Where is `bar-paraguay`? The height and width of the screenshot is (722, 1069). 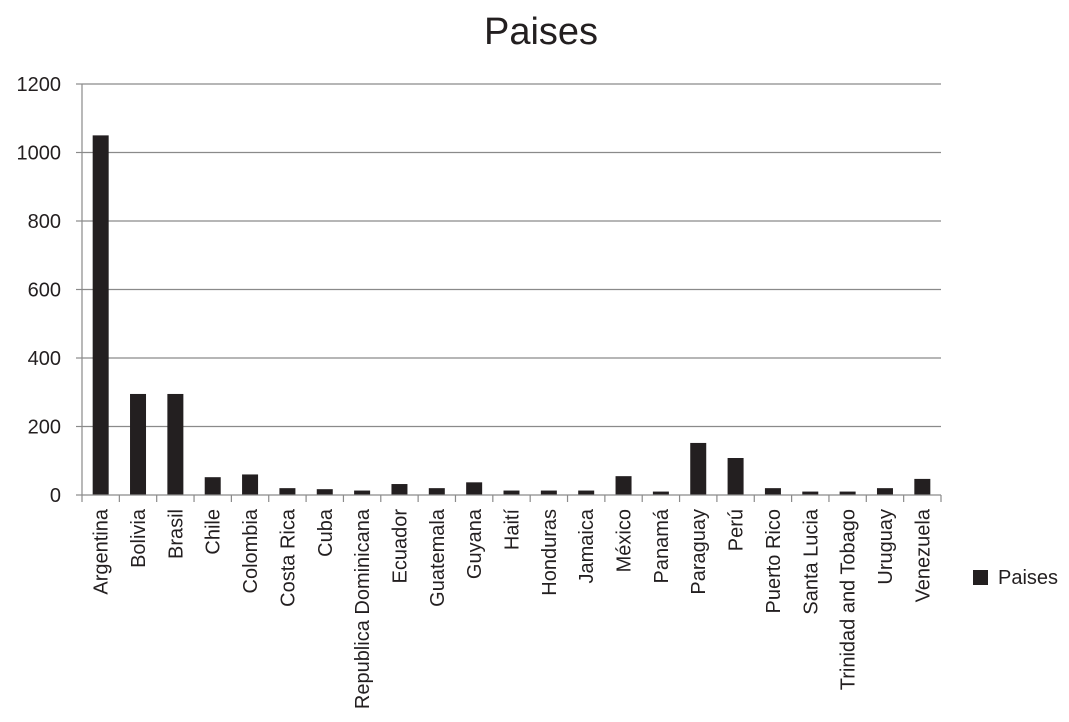
bar-paraguay is located at coordinates (698, 468).